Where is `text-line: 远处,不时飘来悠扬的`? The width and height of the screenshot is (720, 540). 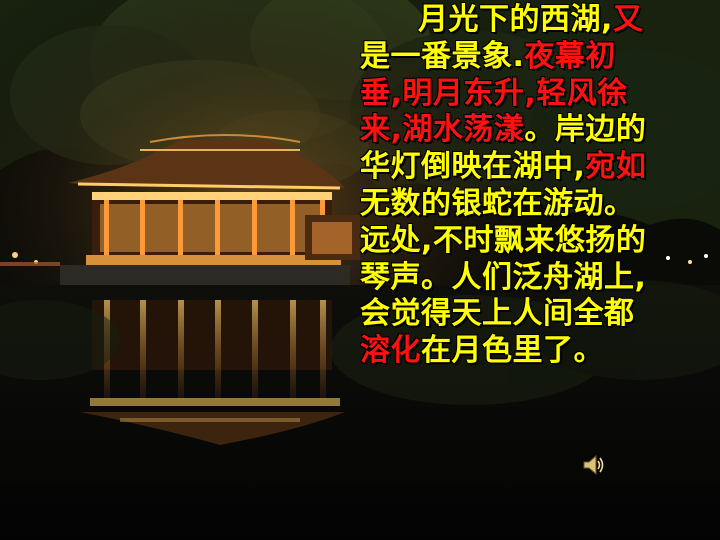
text-line: 远处,不时飘来悠扬的 is located at coordinates (536, 241).